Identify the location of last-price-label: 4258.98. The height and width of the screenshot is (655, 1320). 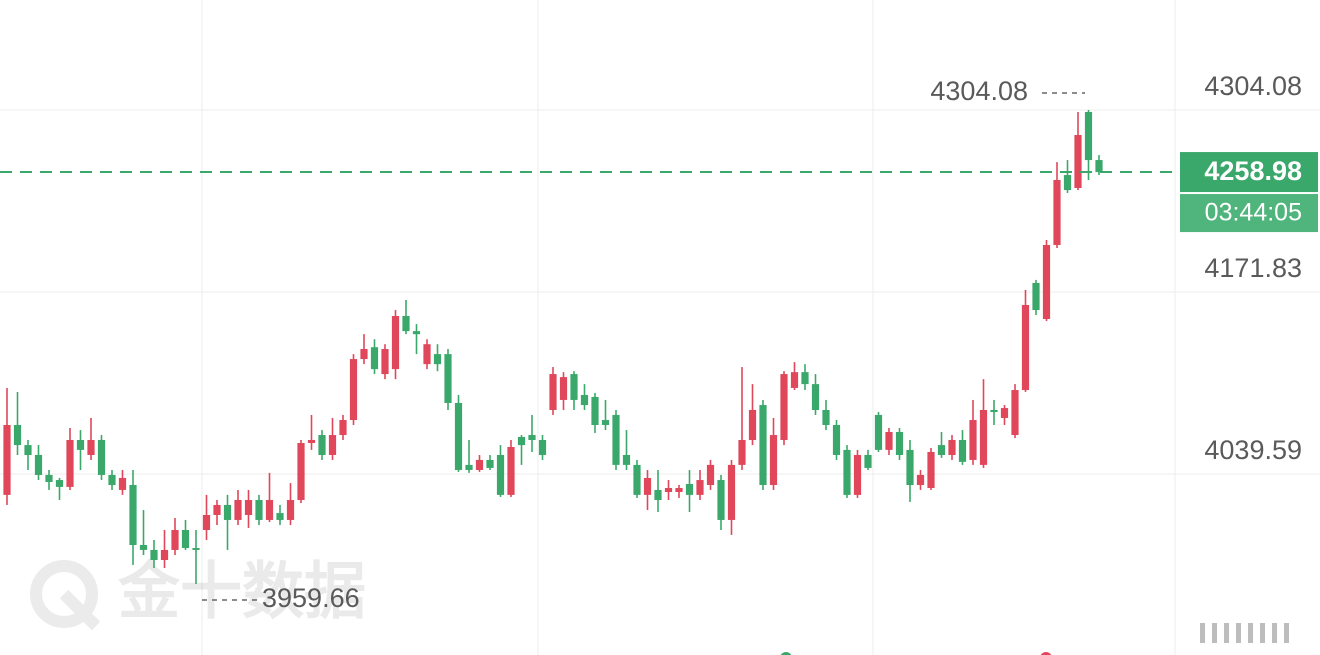
(1253, 171).